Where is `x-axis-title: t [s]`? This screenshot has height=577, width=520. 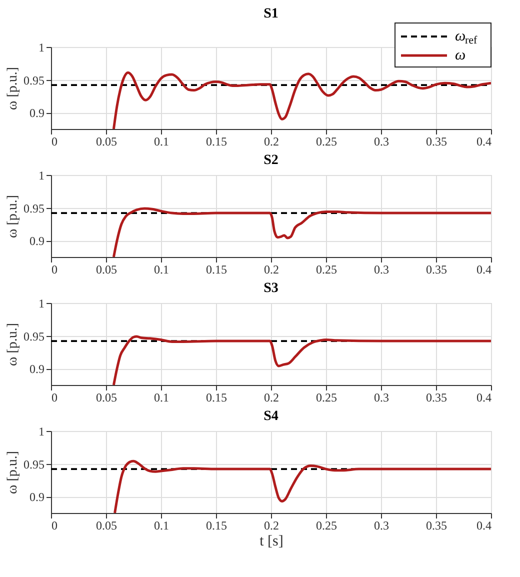 x-axis-title: t [s] is located at coordinates (272, 542).